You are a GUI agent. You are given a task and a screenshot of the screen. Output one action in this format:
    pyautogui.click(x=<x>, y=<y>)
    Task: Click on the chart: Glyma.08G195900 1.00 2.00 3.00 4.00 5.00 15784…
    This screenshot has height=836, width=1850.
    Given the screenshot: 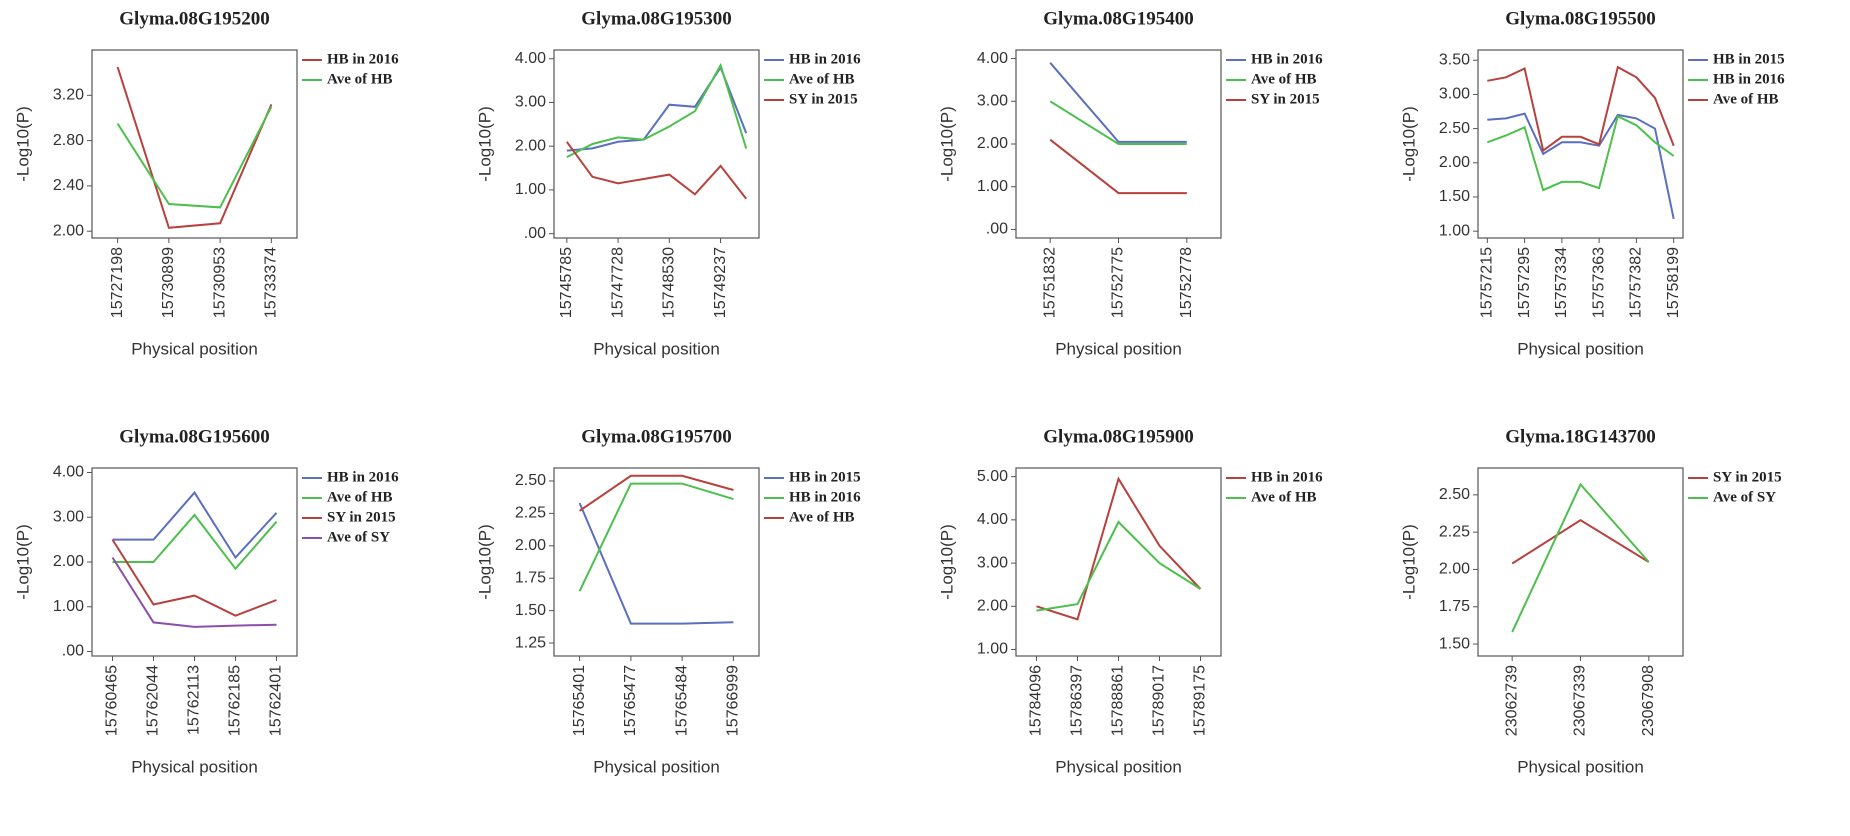 What is the action you would take?
    pyautogui.click(x=1130, y=601)
    